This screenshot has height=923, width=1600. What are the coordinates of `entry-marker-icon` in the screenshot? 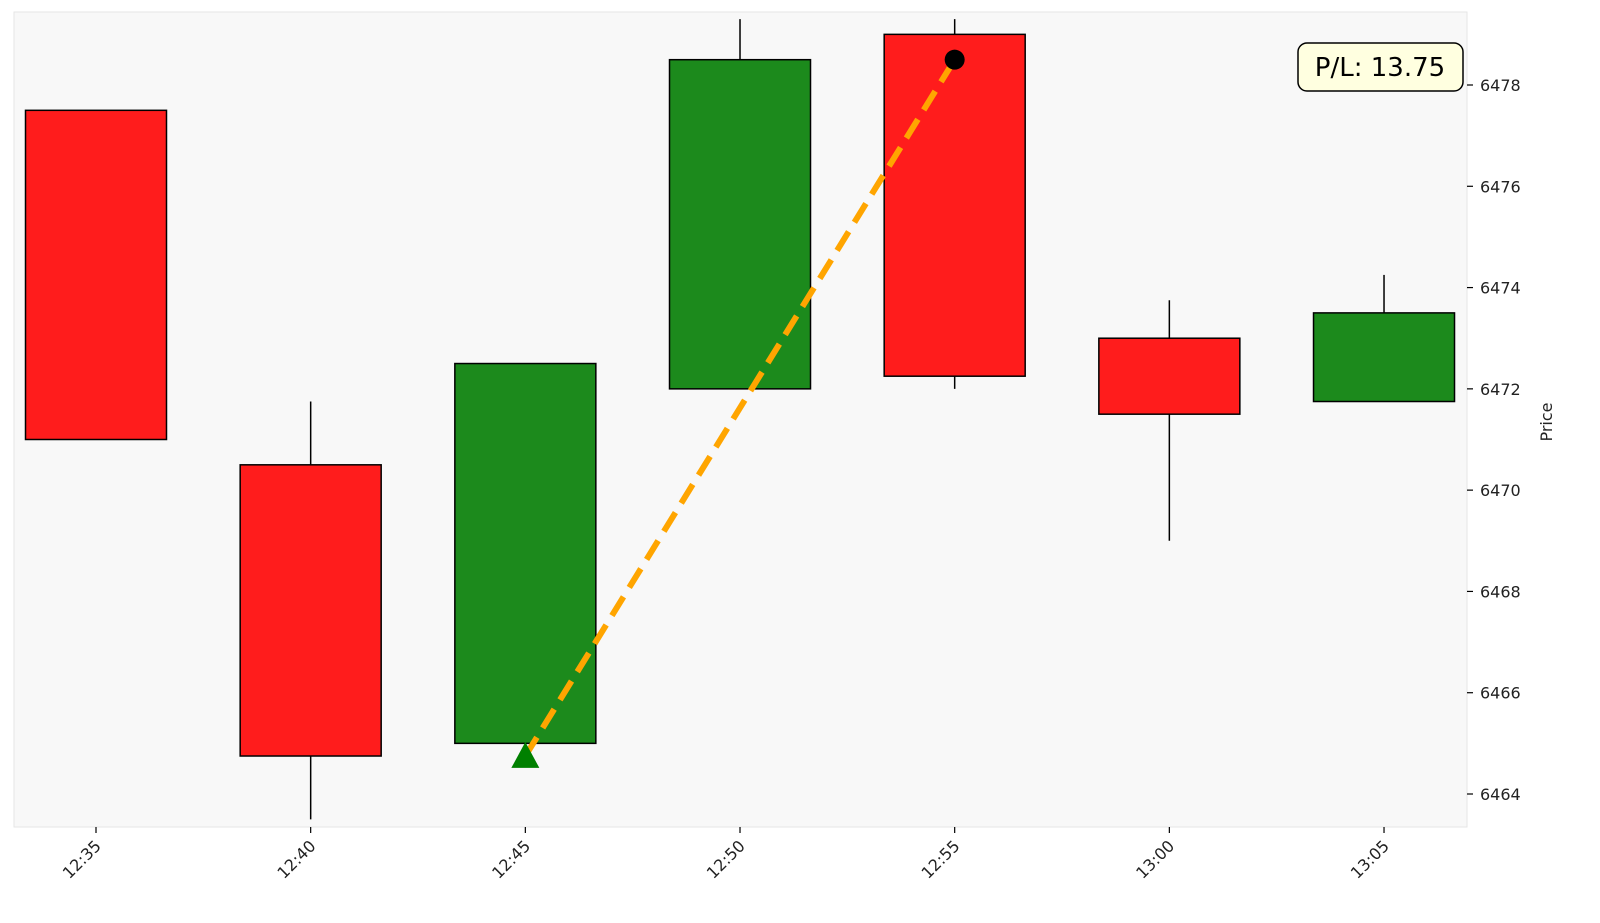 It's located at (525, 755).